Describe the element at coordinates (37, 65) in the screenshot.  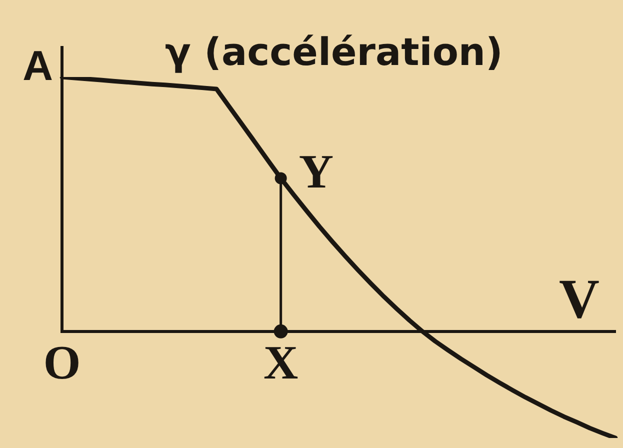
I see `text: A` at that location.